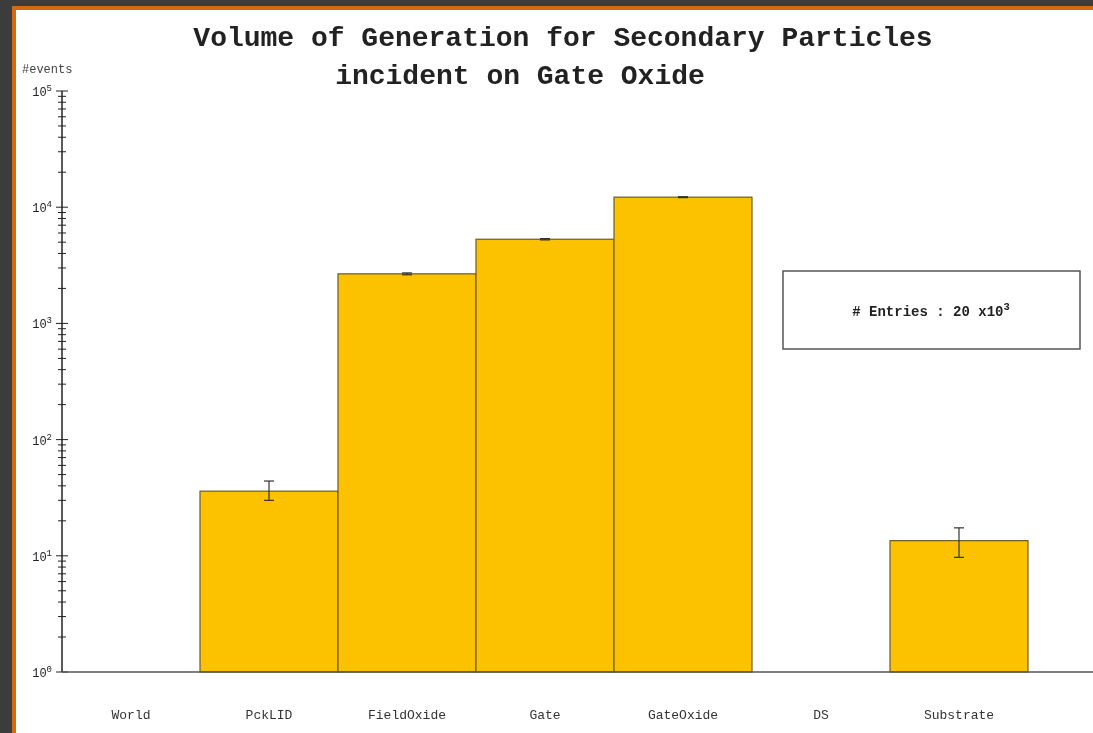  I want to click on y-tick-label: 10$^{5}$, so click(42, 92).